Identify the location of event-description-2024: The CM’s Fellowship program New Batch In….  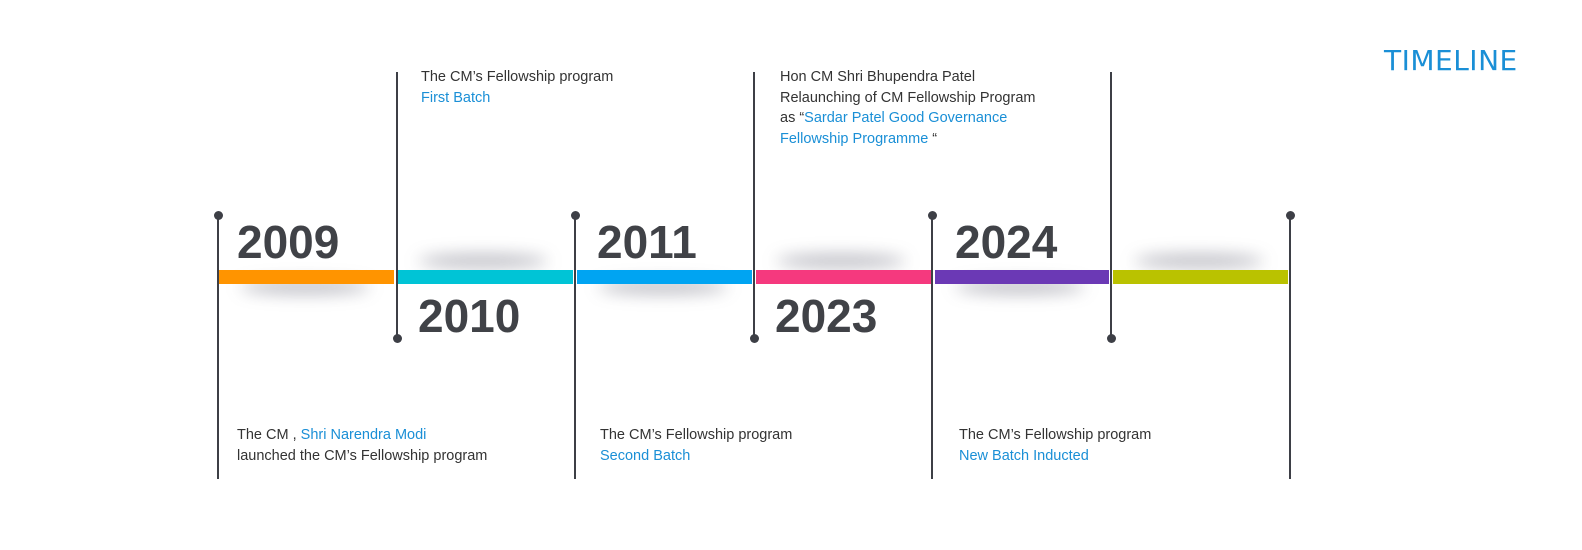
(1055, 445).